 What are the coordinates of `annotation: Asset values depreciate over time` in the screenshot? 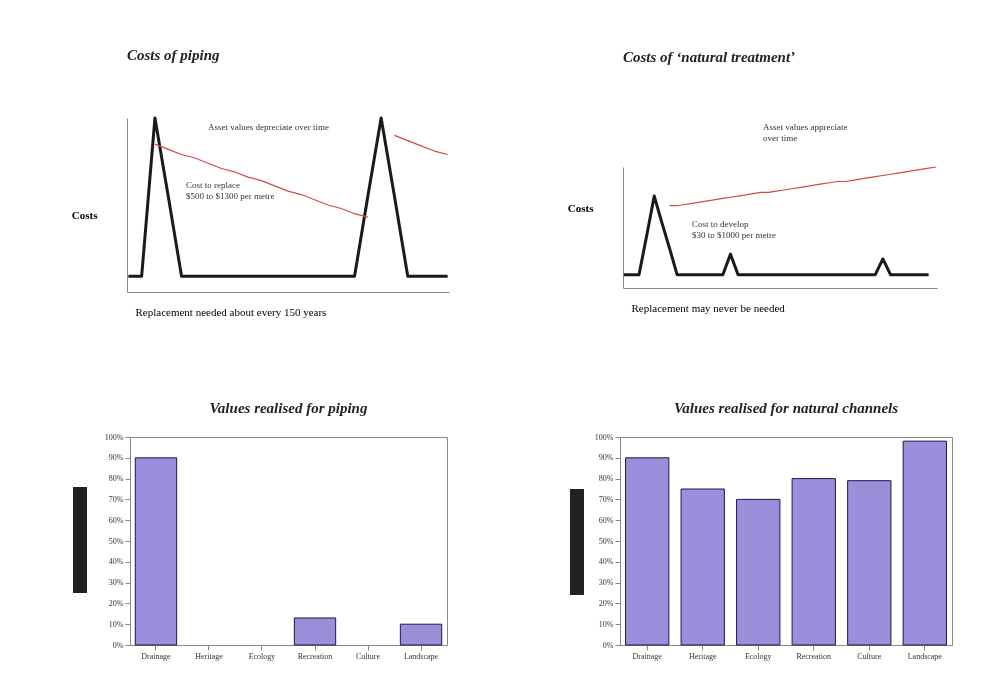 It's located at (268, 127).